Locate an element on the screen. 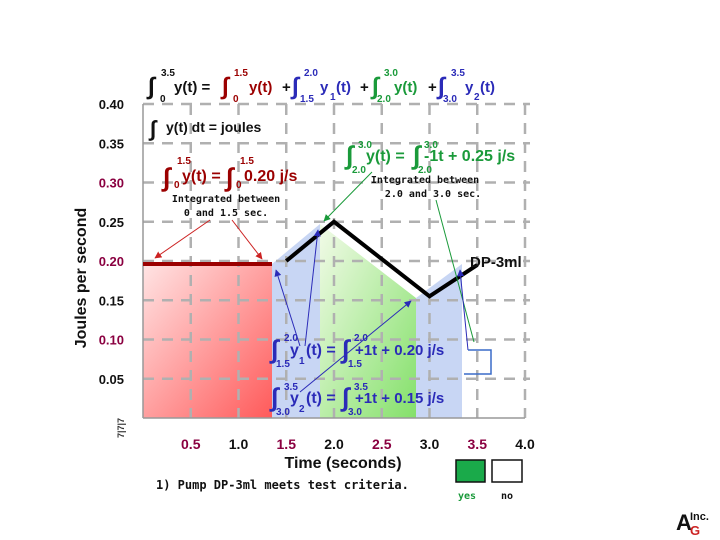 This screenshot has width=720, height=540. criteria-no-label: no is located at coordinates (507, 496).